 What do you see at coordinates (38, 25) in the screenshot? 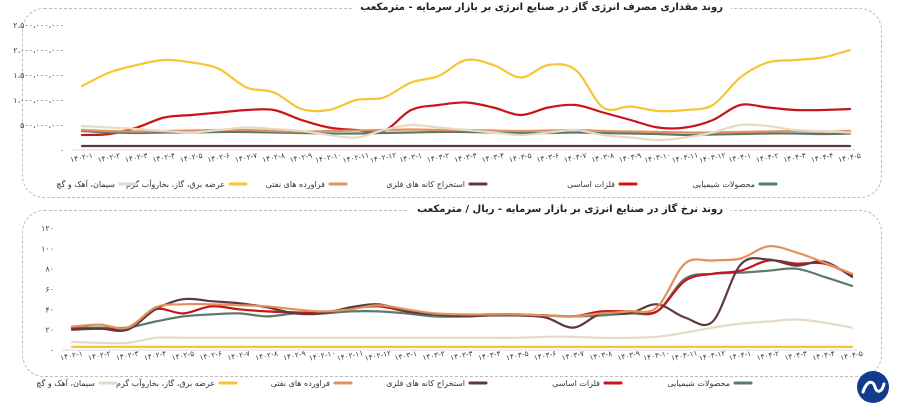
I see `y-tick-label: ۲،۵۰۰،۰۰۰،۰۰۰` at bounding box center [38, 25].